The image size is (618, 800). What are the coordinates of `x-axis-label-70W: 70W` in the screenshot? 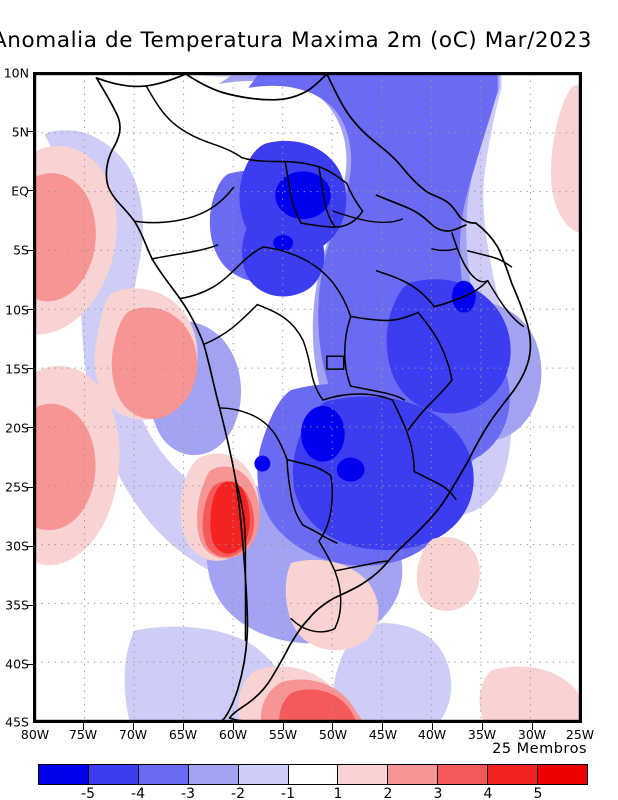 It's located at (133, 734).